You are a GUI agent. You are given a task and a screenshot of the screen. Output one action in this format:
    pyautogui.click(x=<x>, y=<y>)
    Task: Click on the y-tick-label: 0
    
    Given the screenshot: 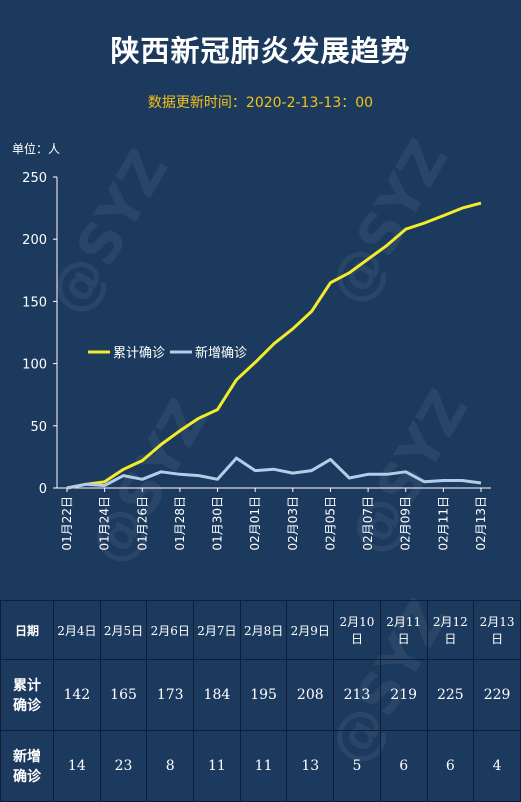 What is the action you would take?
    pyautogui.click(x=43, y=489)
    